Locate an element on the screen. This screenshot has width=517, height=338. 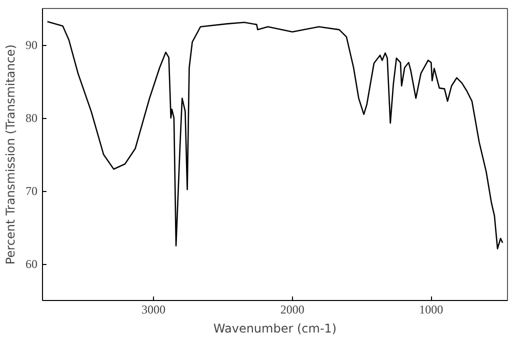
x-tick-label: 1000 is located at coordinates (431, 309).